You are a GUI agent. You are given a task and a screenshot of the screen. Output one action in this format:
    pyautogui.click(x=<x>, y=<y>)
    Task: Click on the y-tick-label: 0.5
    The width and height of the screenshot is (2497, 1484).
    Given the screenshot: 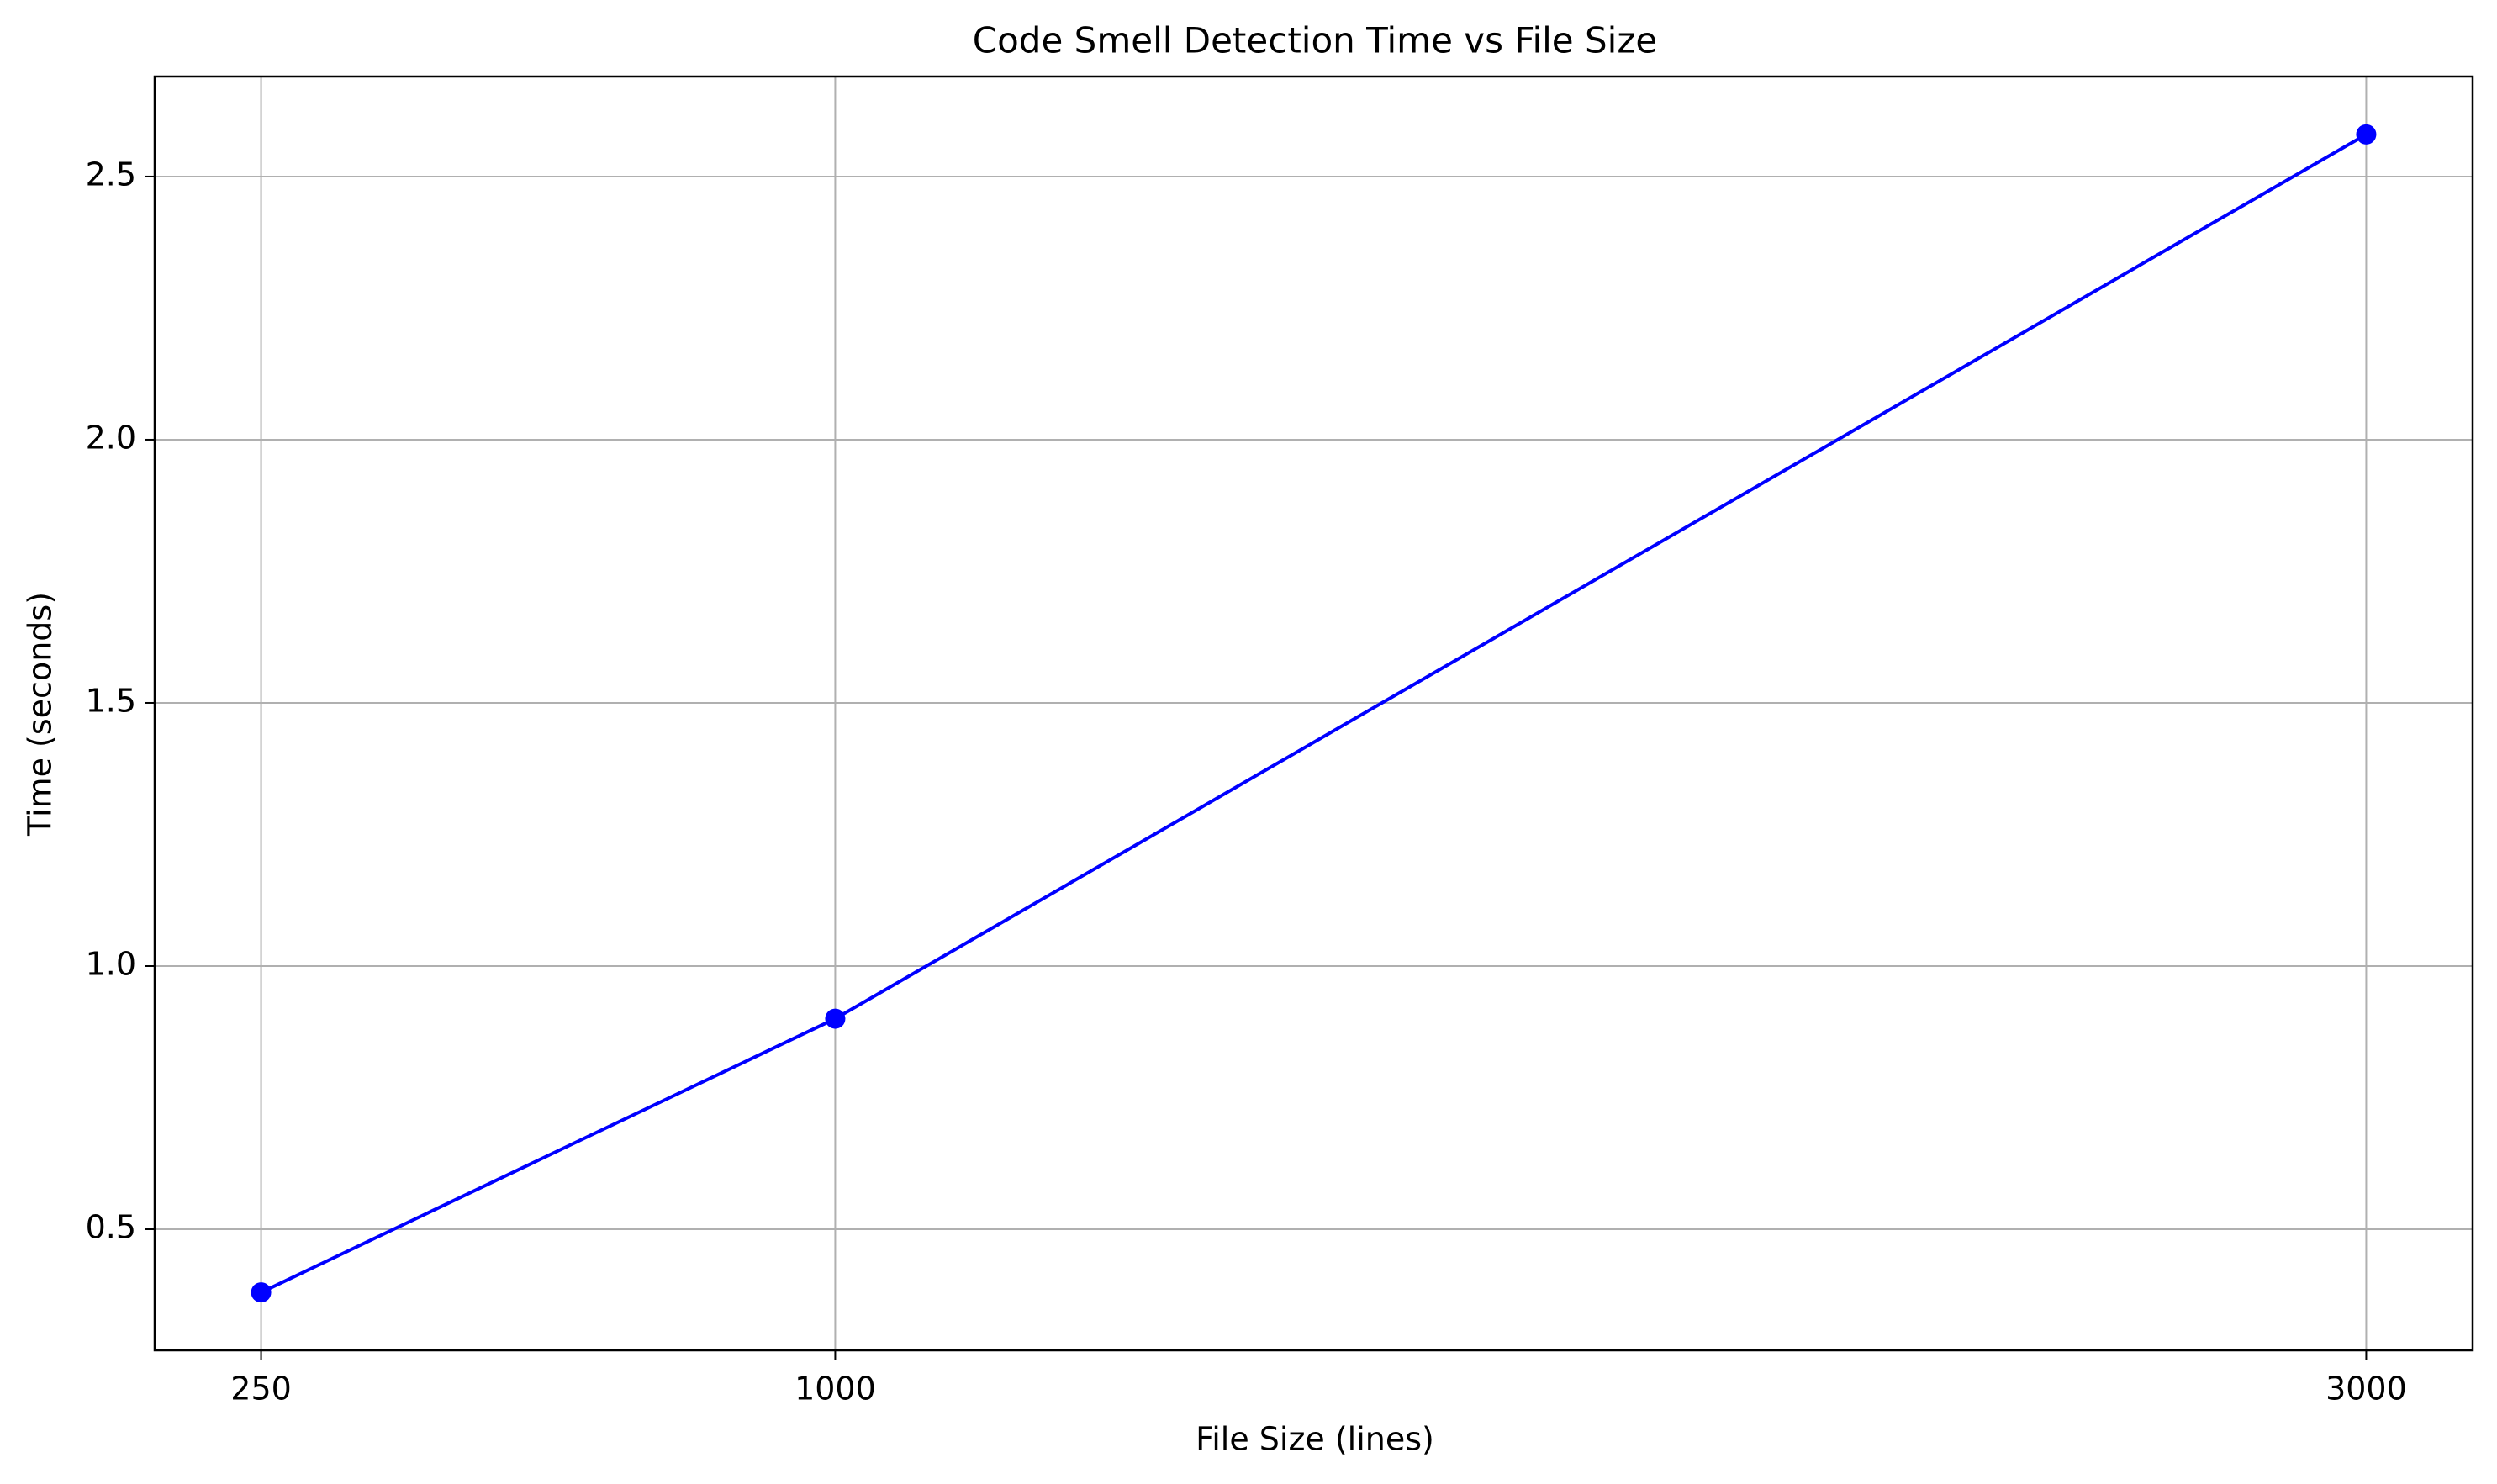 What is the action you would take?
    pyautogui.click(x=111, y=1227)
    